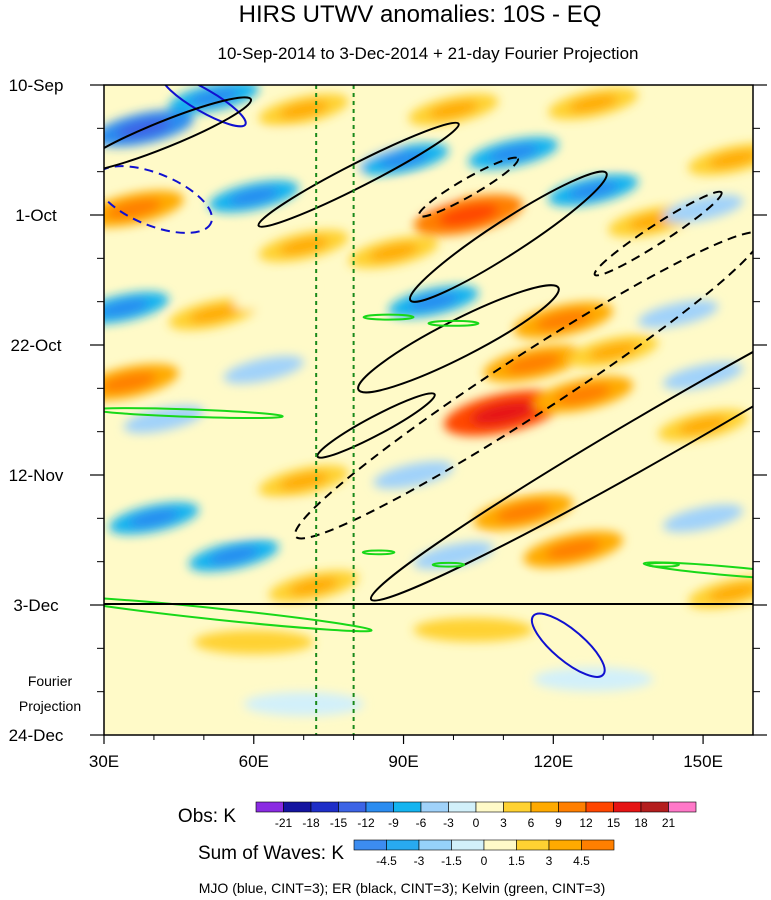 The height and width of the screenshot is (900, 771). I want to click on colorbar-tick-label: 1.5, so click(516, 861).